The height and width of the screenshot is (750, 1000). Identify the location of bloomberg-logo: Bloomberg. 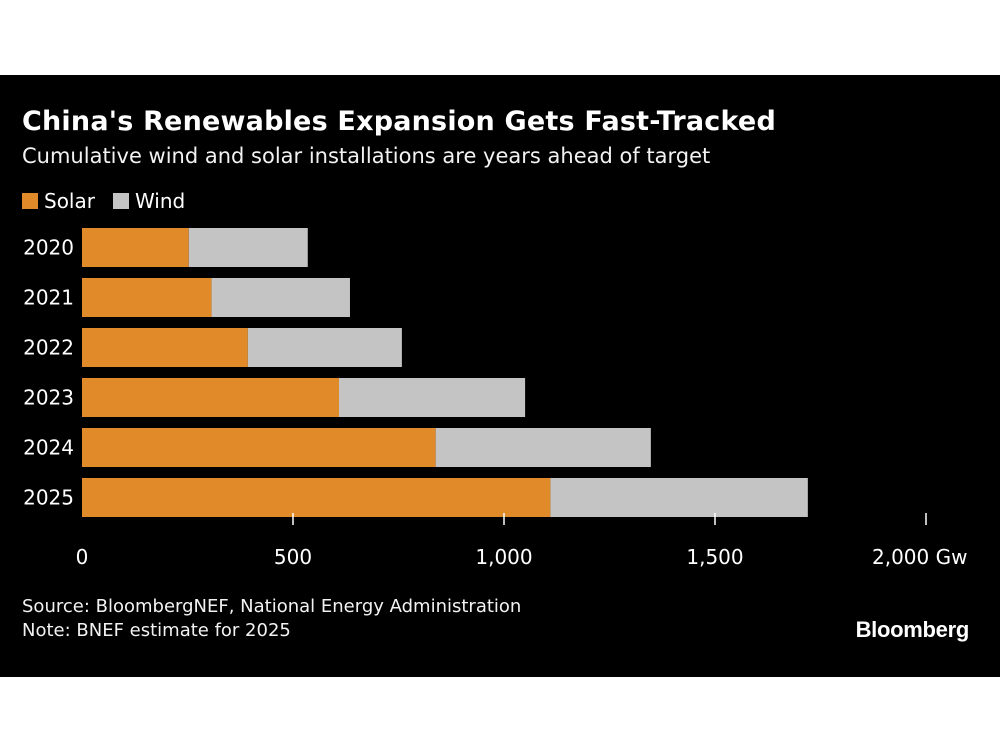
(912, 629).